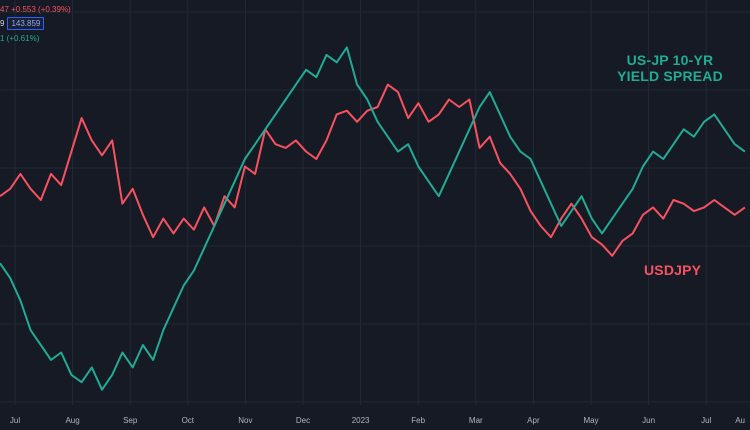 The image size is (750, 430). I want to click on usdjpy-series-label: USDJPY, so click(673, 270).